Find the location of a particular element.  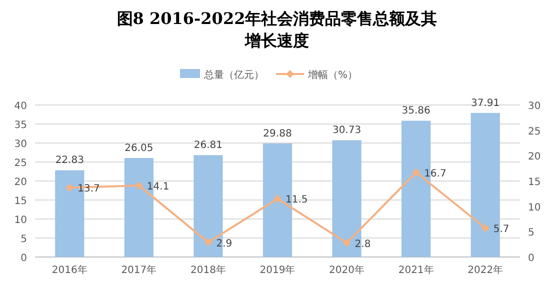

data-label: 35.86 is located at coordinates (416, 111).